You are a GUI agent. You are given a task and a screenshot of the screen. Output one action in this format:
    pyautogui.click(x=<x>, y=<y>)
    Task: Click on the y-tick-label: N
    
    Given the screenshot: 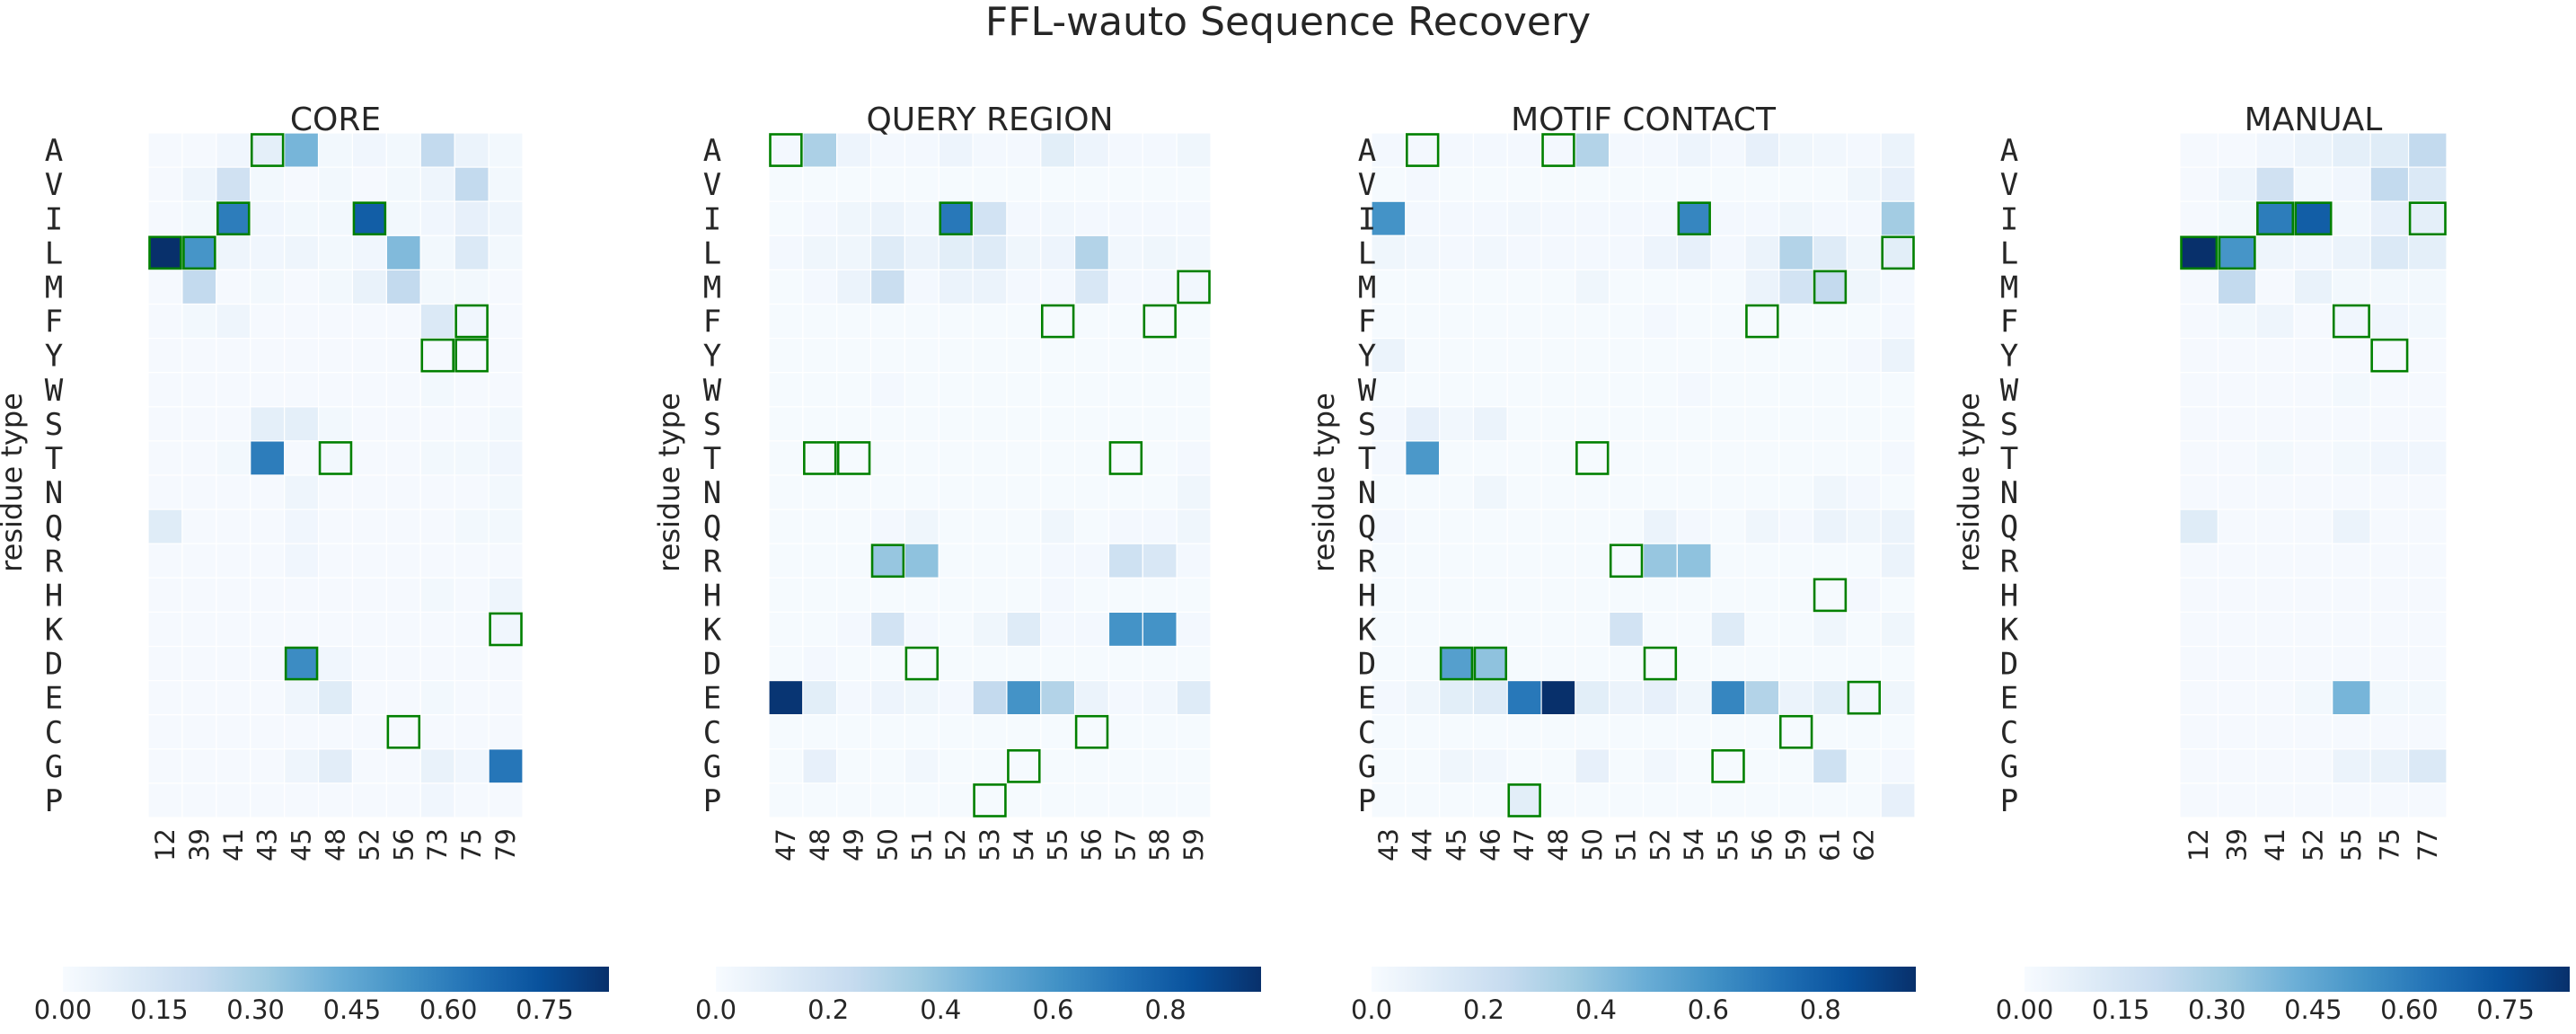 What is the action you would take?
    pyautogui.click(x=54, y=493)
    